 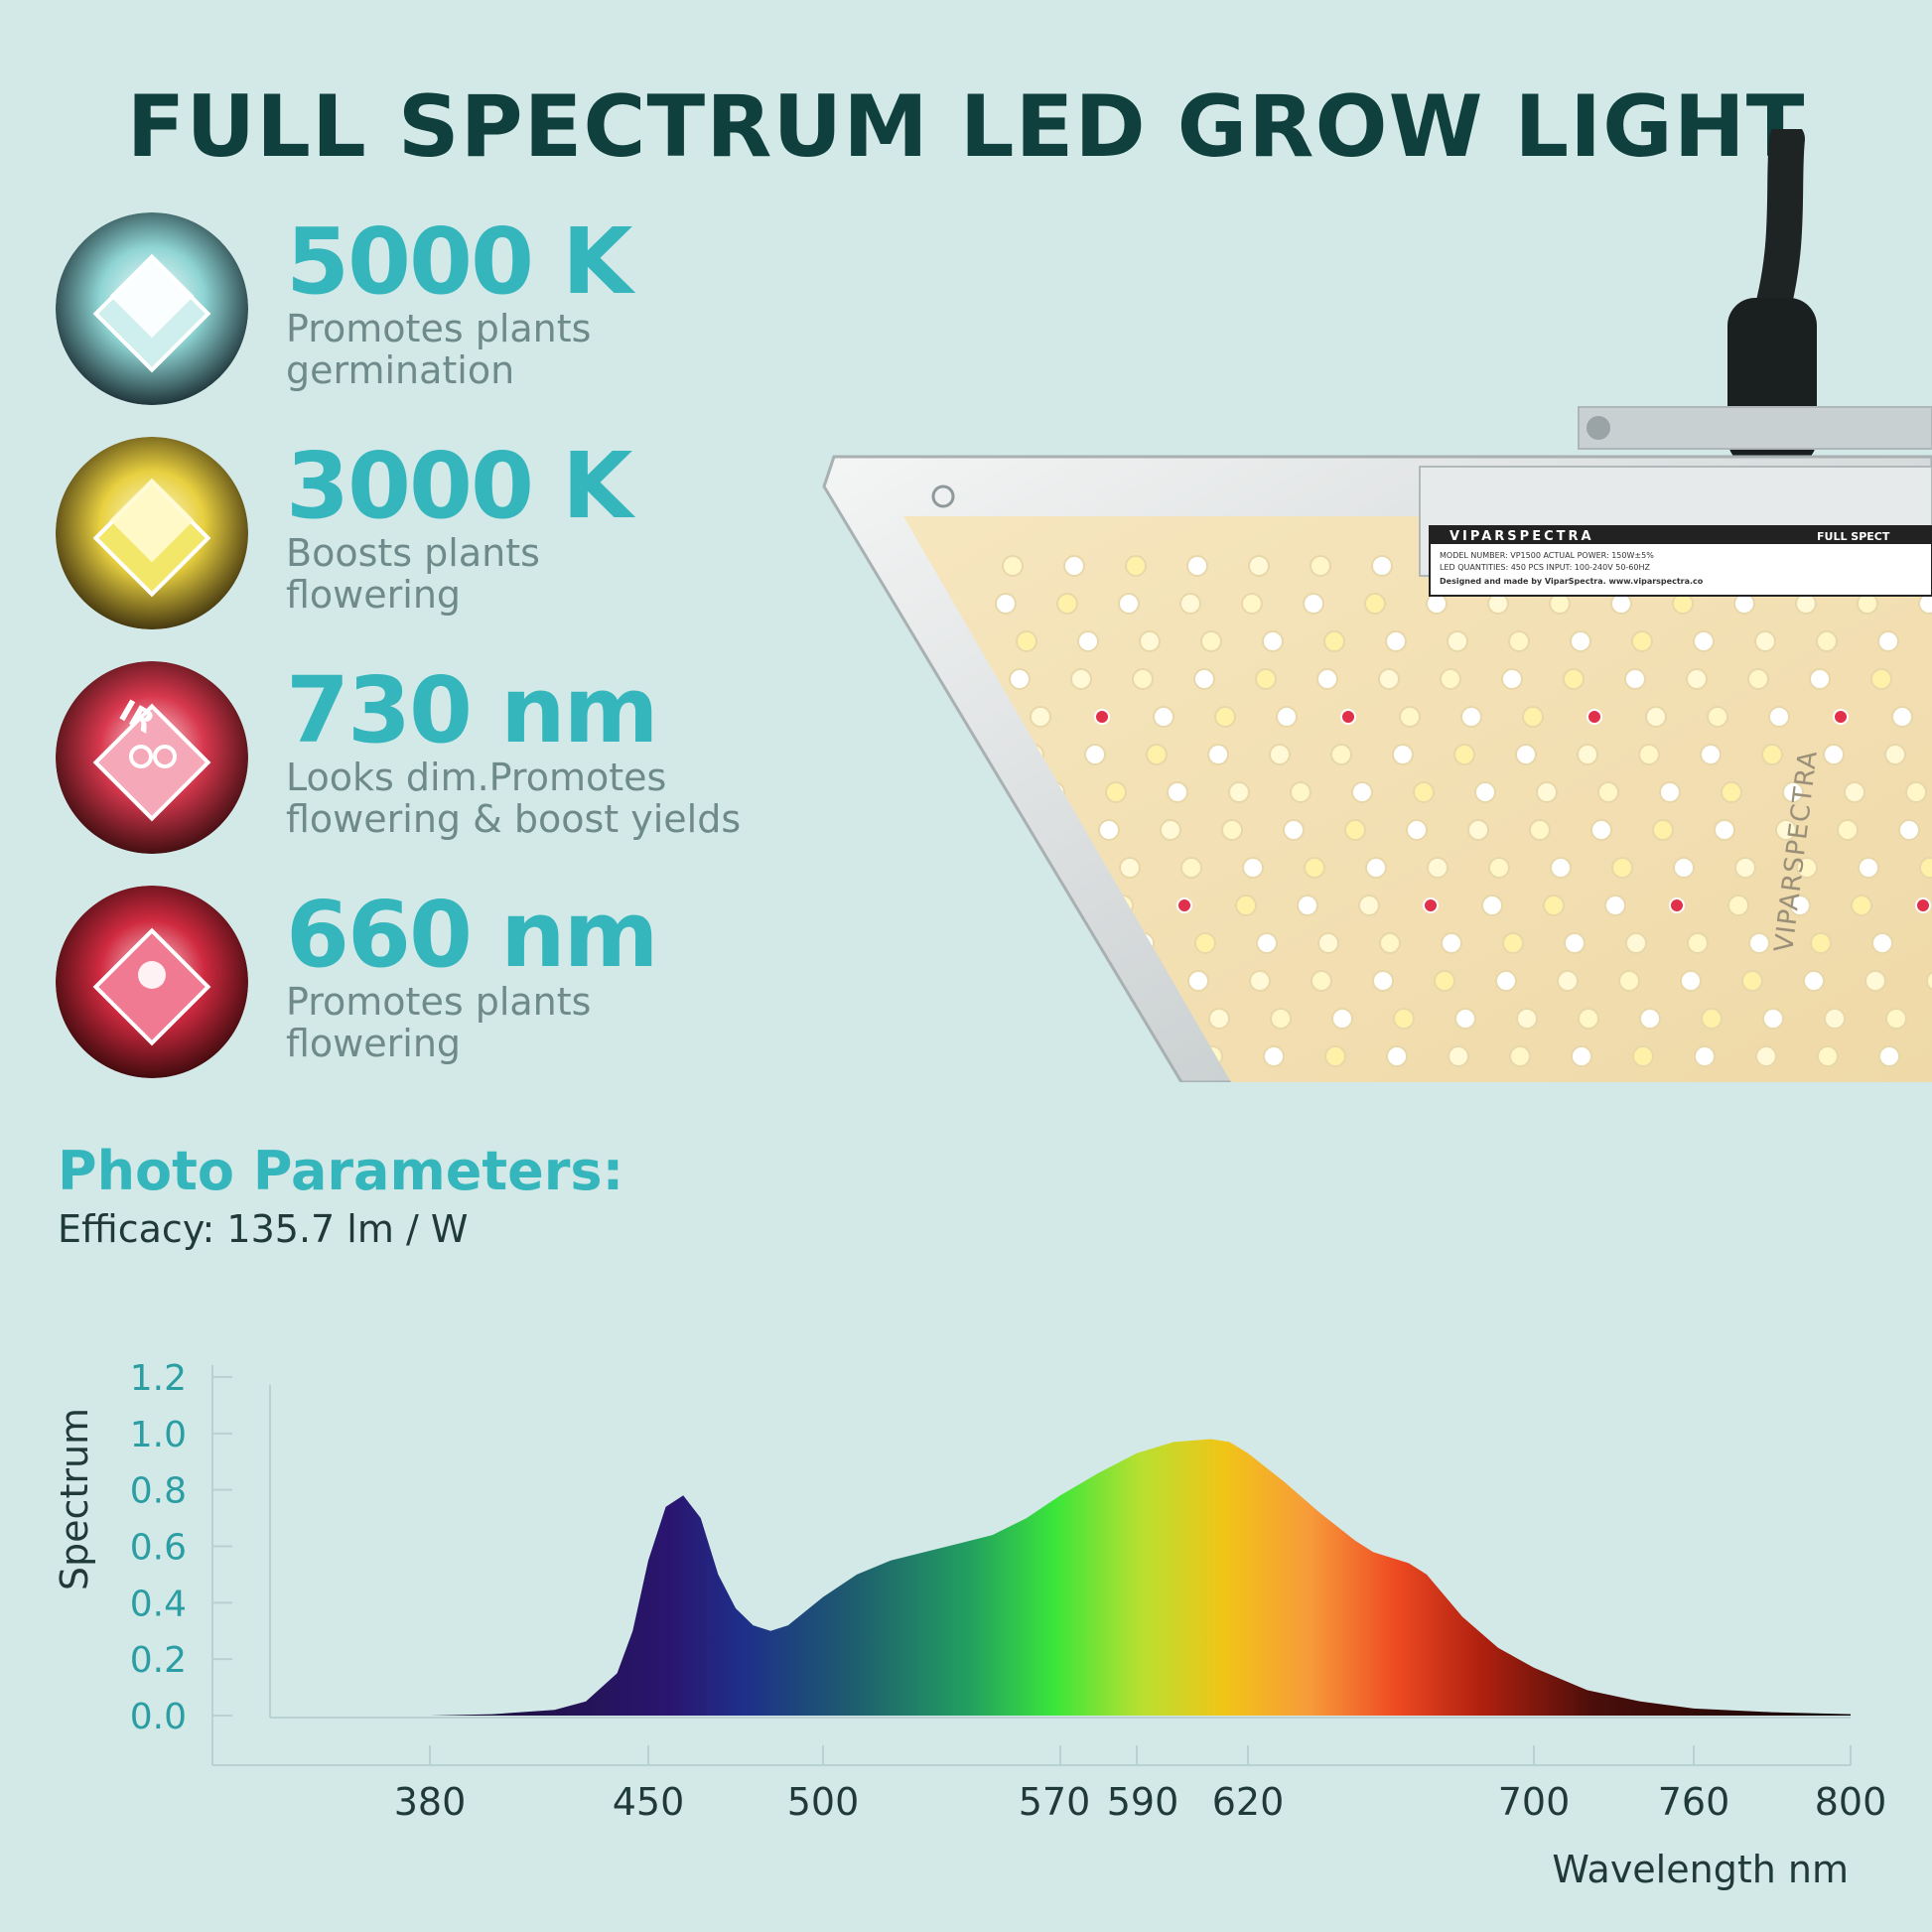 What do you see at coordinates (1755, 428) in the screenshot?
I see `mount-bracket` at bounding box center [1755, 428].